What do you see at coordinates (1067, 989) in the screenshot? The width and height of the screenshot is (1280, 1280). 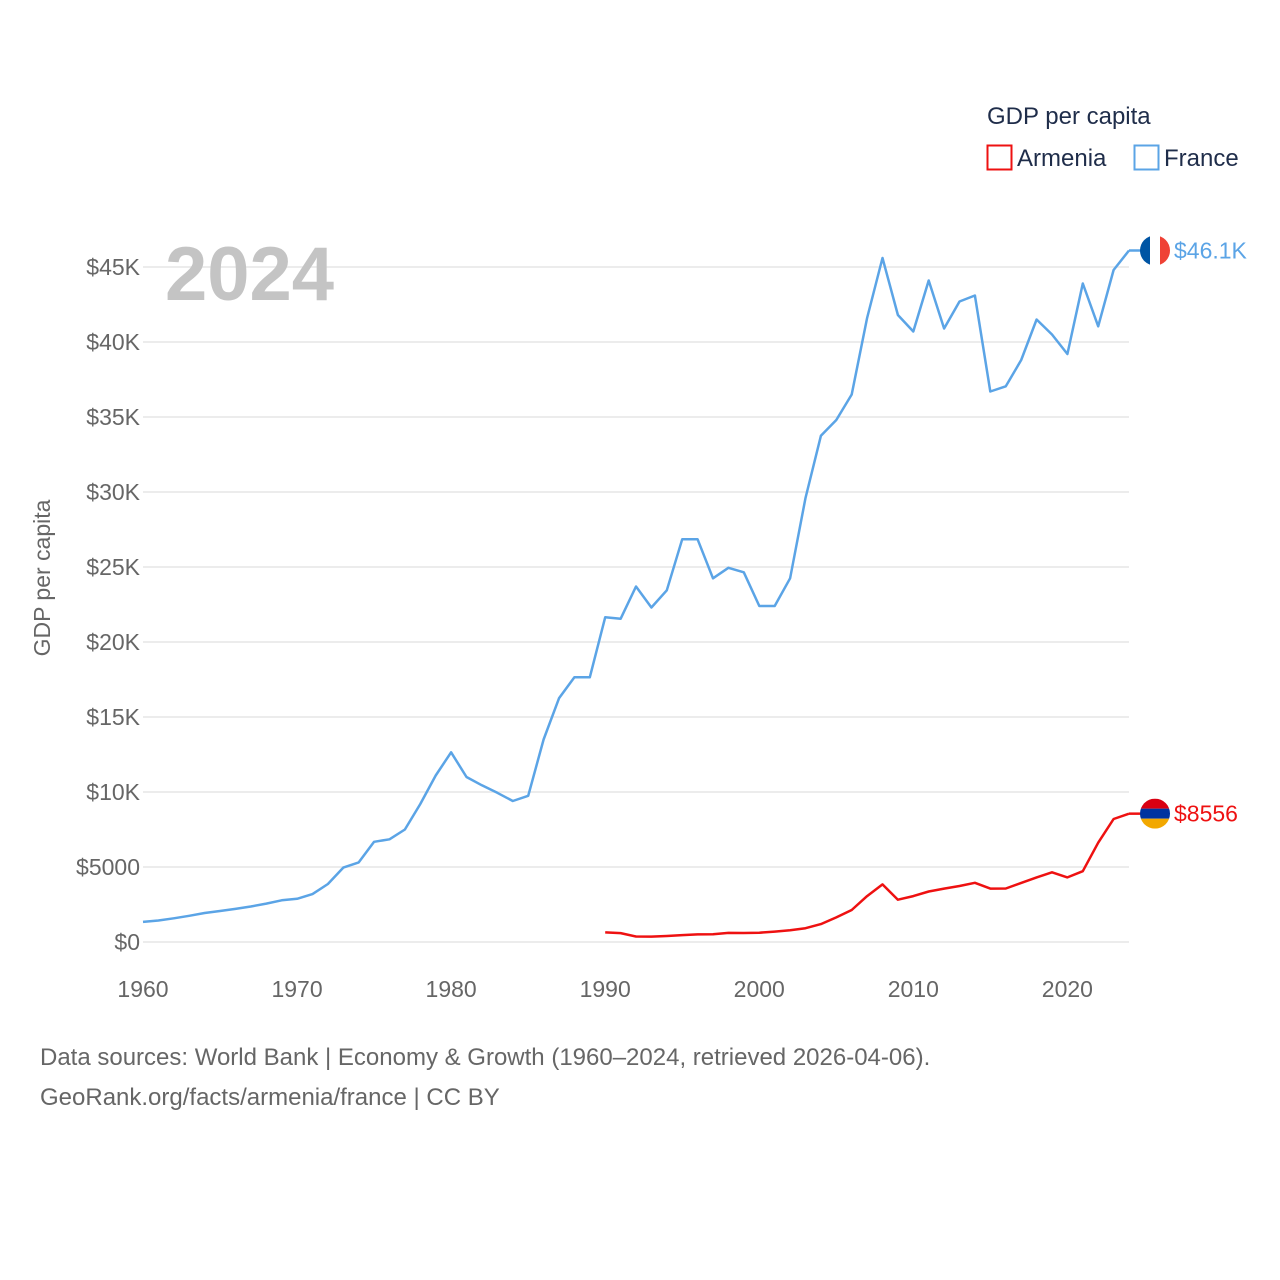 I see `x-tick-label: 2020` at bounding box center [1067, 989].